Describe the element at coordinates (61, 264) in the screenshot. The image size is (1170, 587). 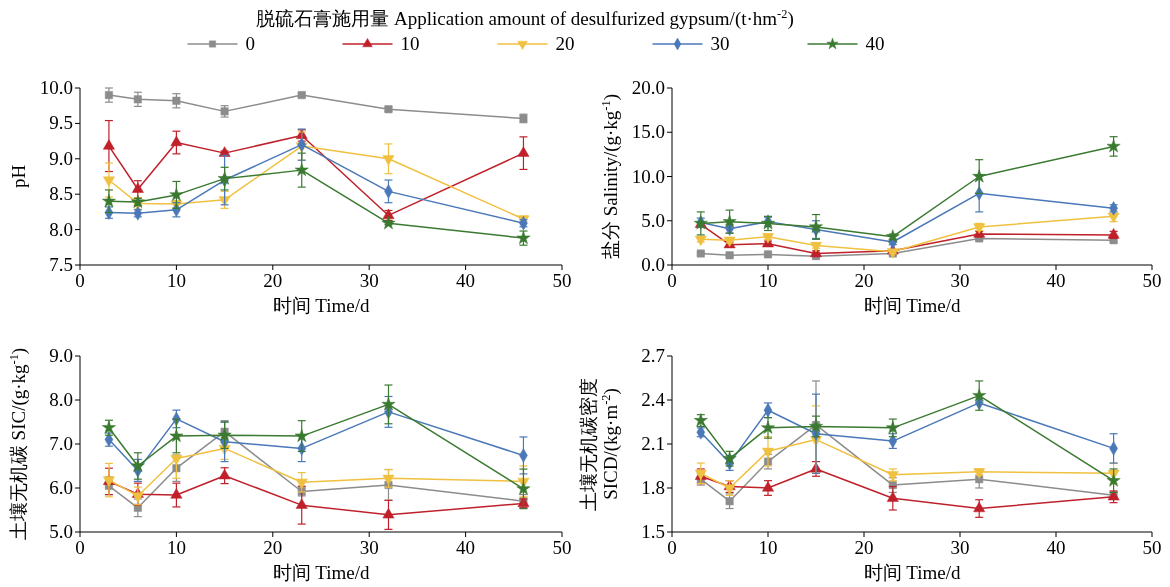
I see `y-tick-label: 7.5` at that location.